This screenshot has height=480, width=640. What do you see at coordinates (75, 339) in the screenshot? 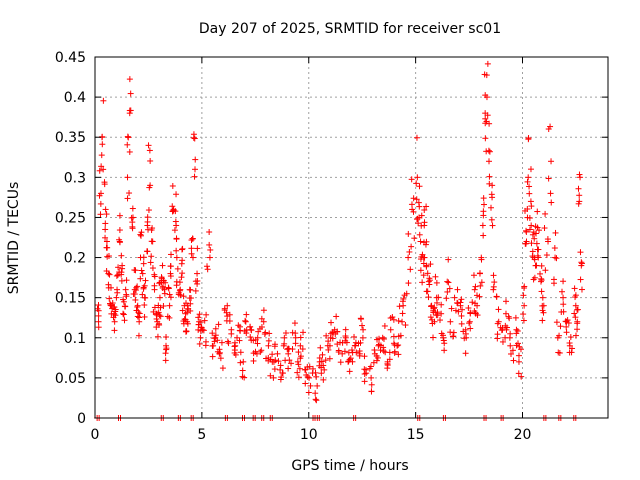
I see `y-tick-label: 0.1` at bounding box center [75, 339].